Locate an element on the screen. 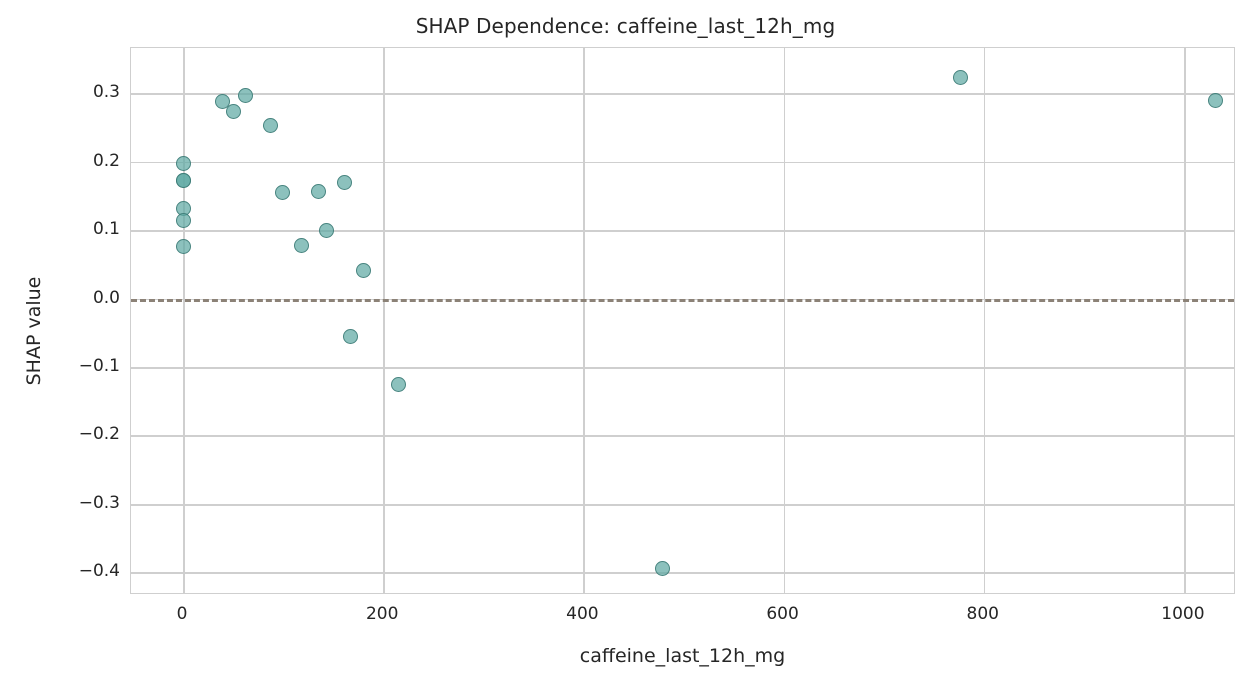 The height and width of the screenshot is (688, 1251). y-axis-tick-labels: 0.3 0.2 0.1 0.0 −0.1 −0.2 −0.3 −0.4 is located at coordinates (64, 320).